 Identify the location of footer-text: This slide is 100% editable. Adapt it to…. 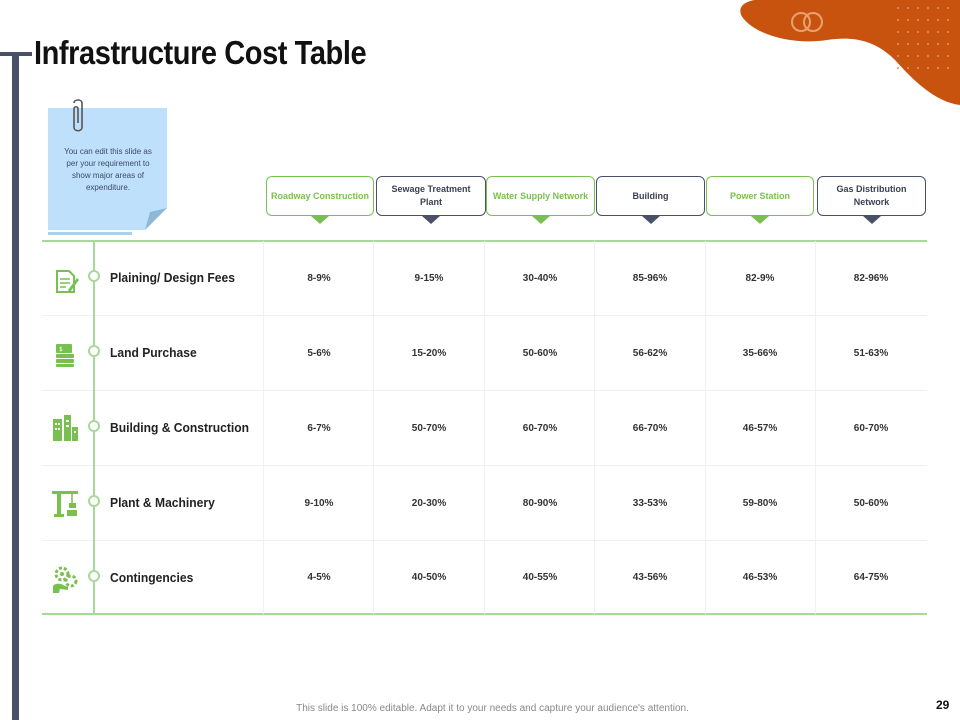
(492, 708).